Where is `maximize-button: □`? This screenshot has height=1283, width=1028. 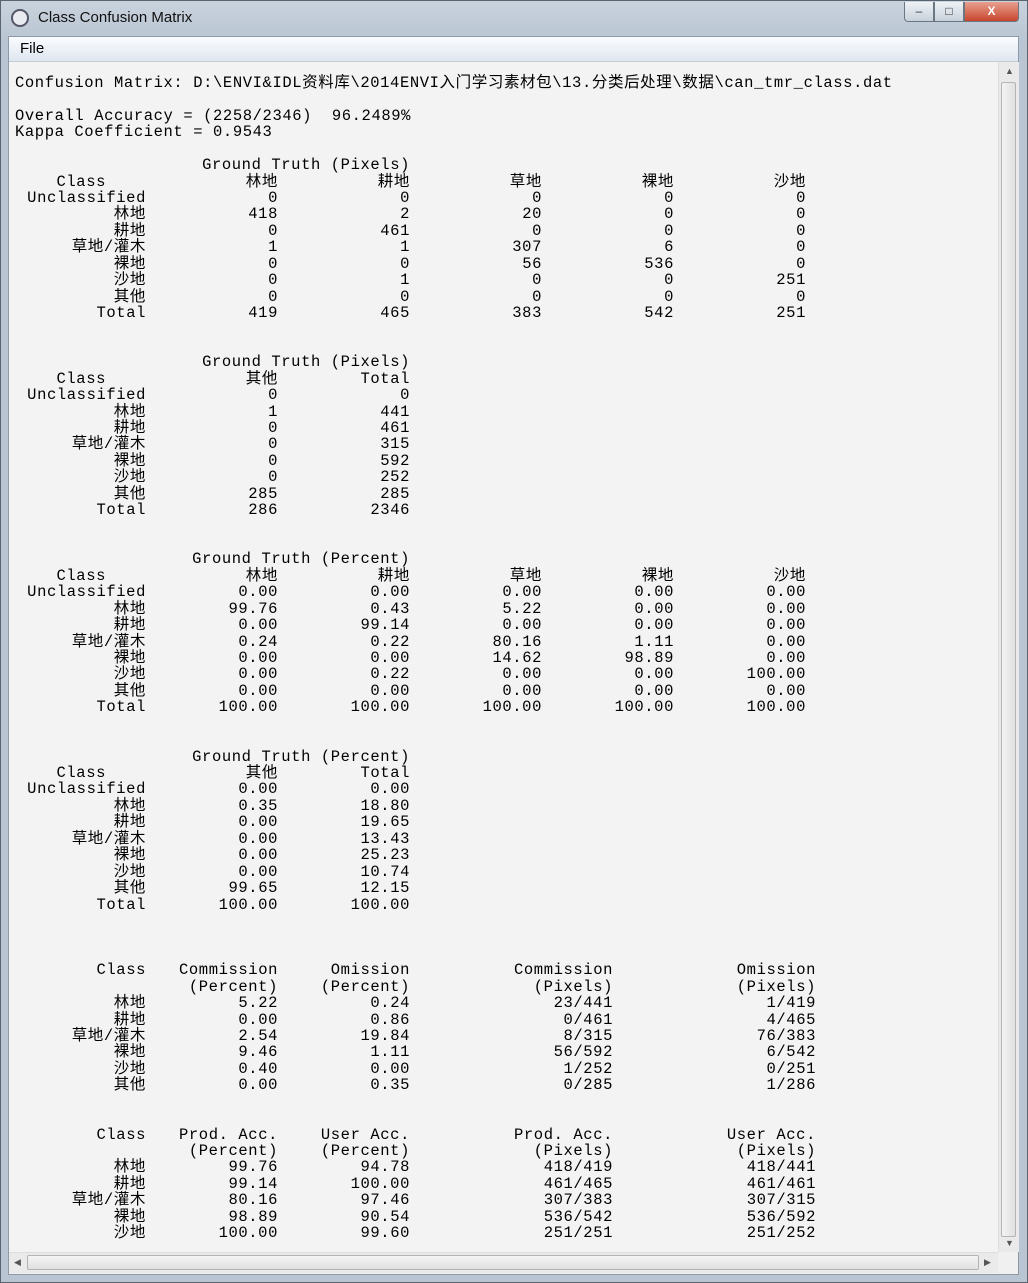 maximize-button: □ is located at coordinates (949, 12).